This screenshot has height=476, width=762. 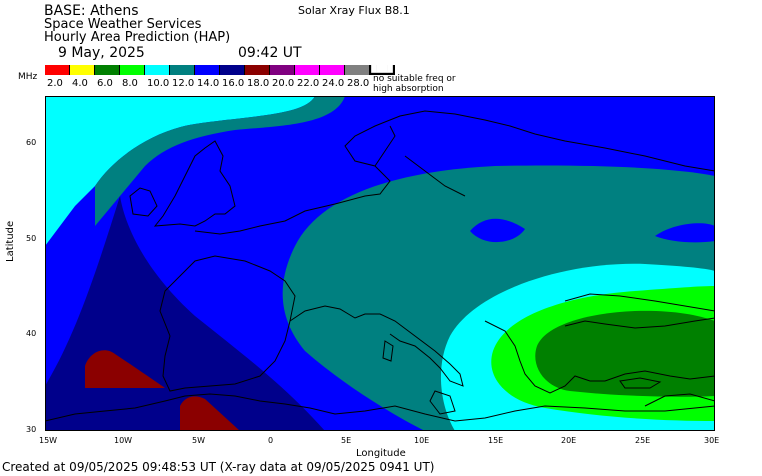 I want to click on band-12mhz-nw, so click(x=180, y=171).